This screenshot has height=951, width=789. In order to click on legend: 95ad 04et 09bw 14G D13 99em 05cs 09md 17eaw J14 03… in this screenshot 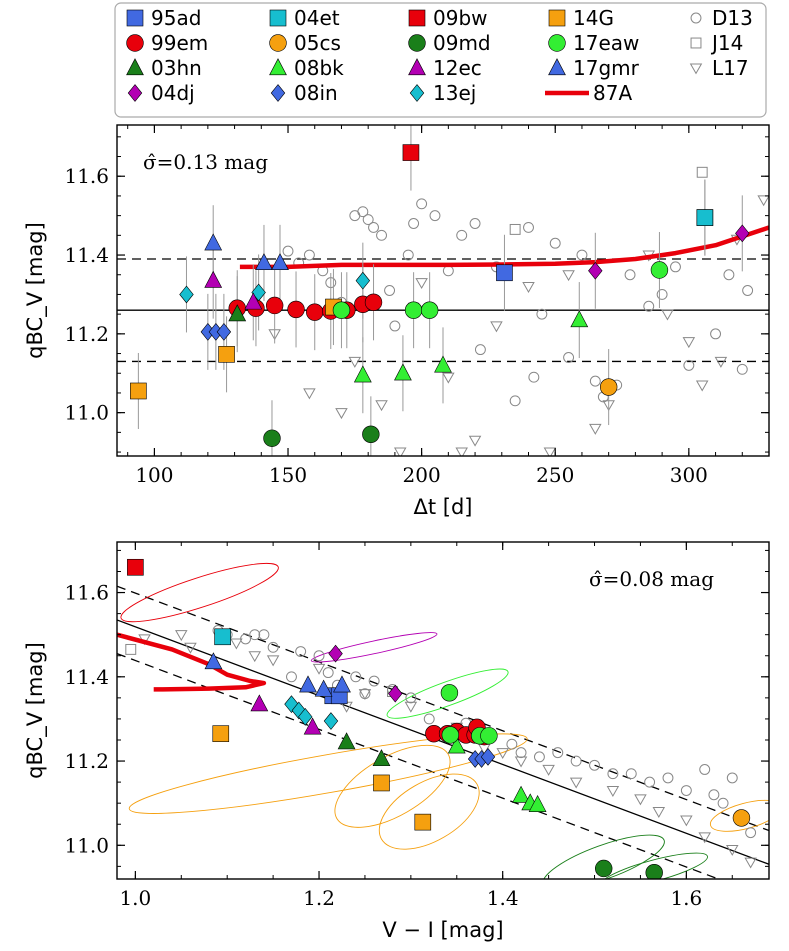, I will do `click(440, 60)`.